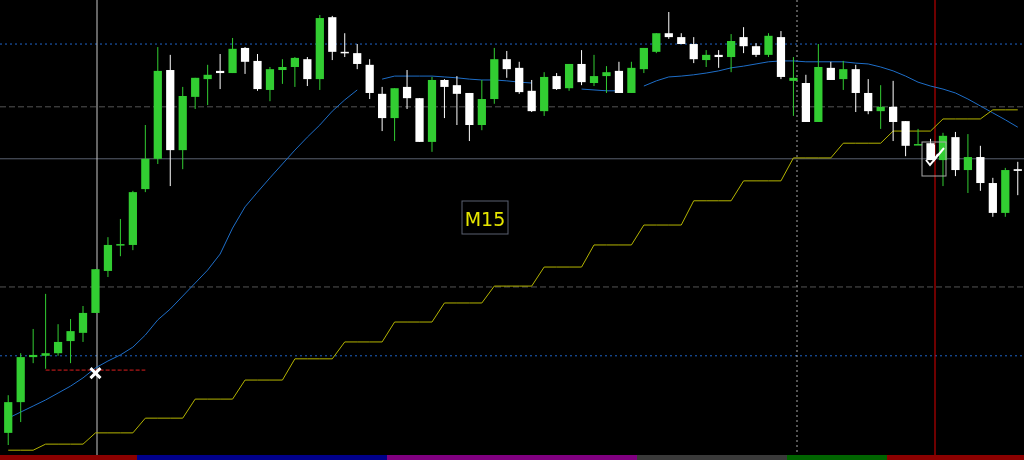  Describe the element at coordinates (485, 219) in the screenshot. I see `annotation: M15` at that location.